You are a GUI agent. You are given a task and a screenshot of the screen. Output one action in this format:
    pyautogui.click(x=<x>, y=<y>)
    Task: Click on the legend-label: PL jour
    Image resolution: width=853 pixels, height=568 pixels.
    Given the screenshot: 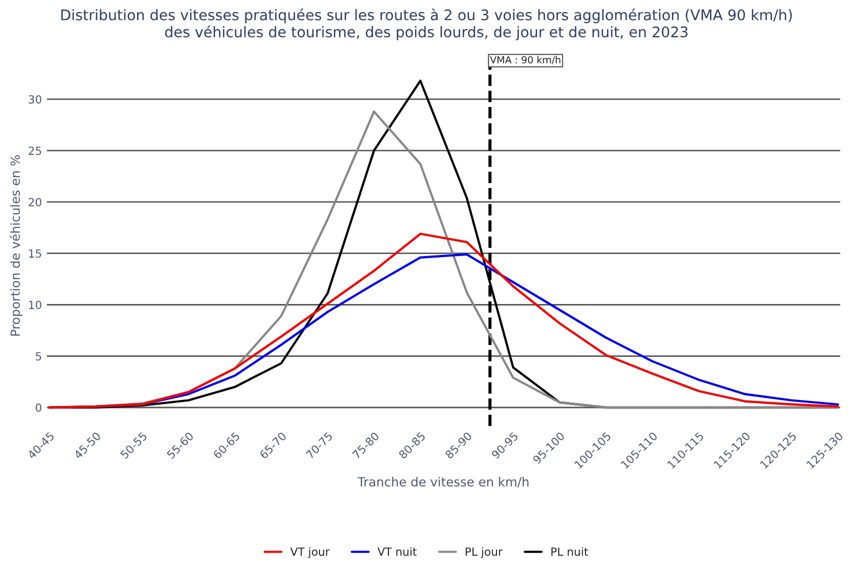 What is the action you would take?
    pyautogui.click(x=484, y=552)
    